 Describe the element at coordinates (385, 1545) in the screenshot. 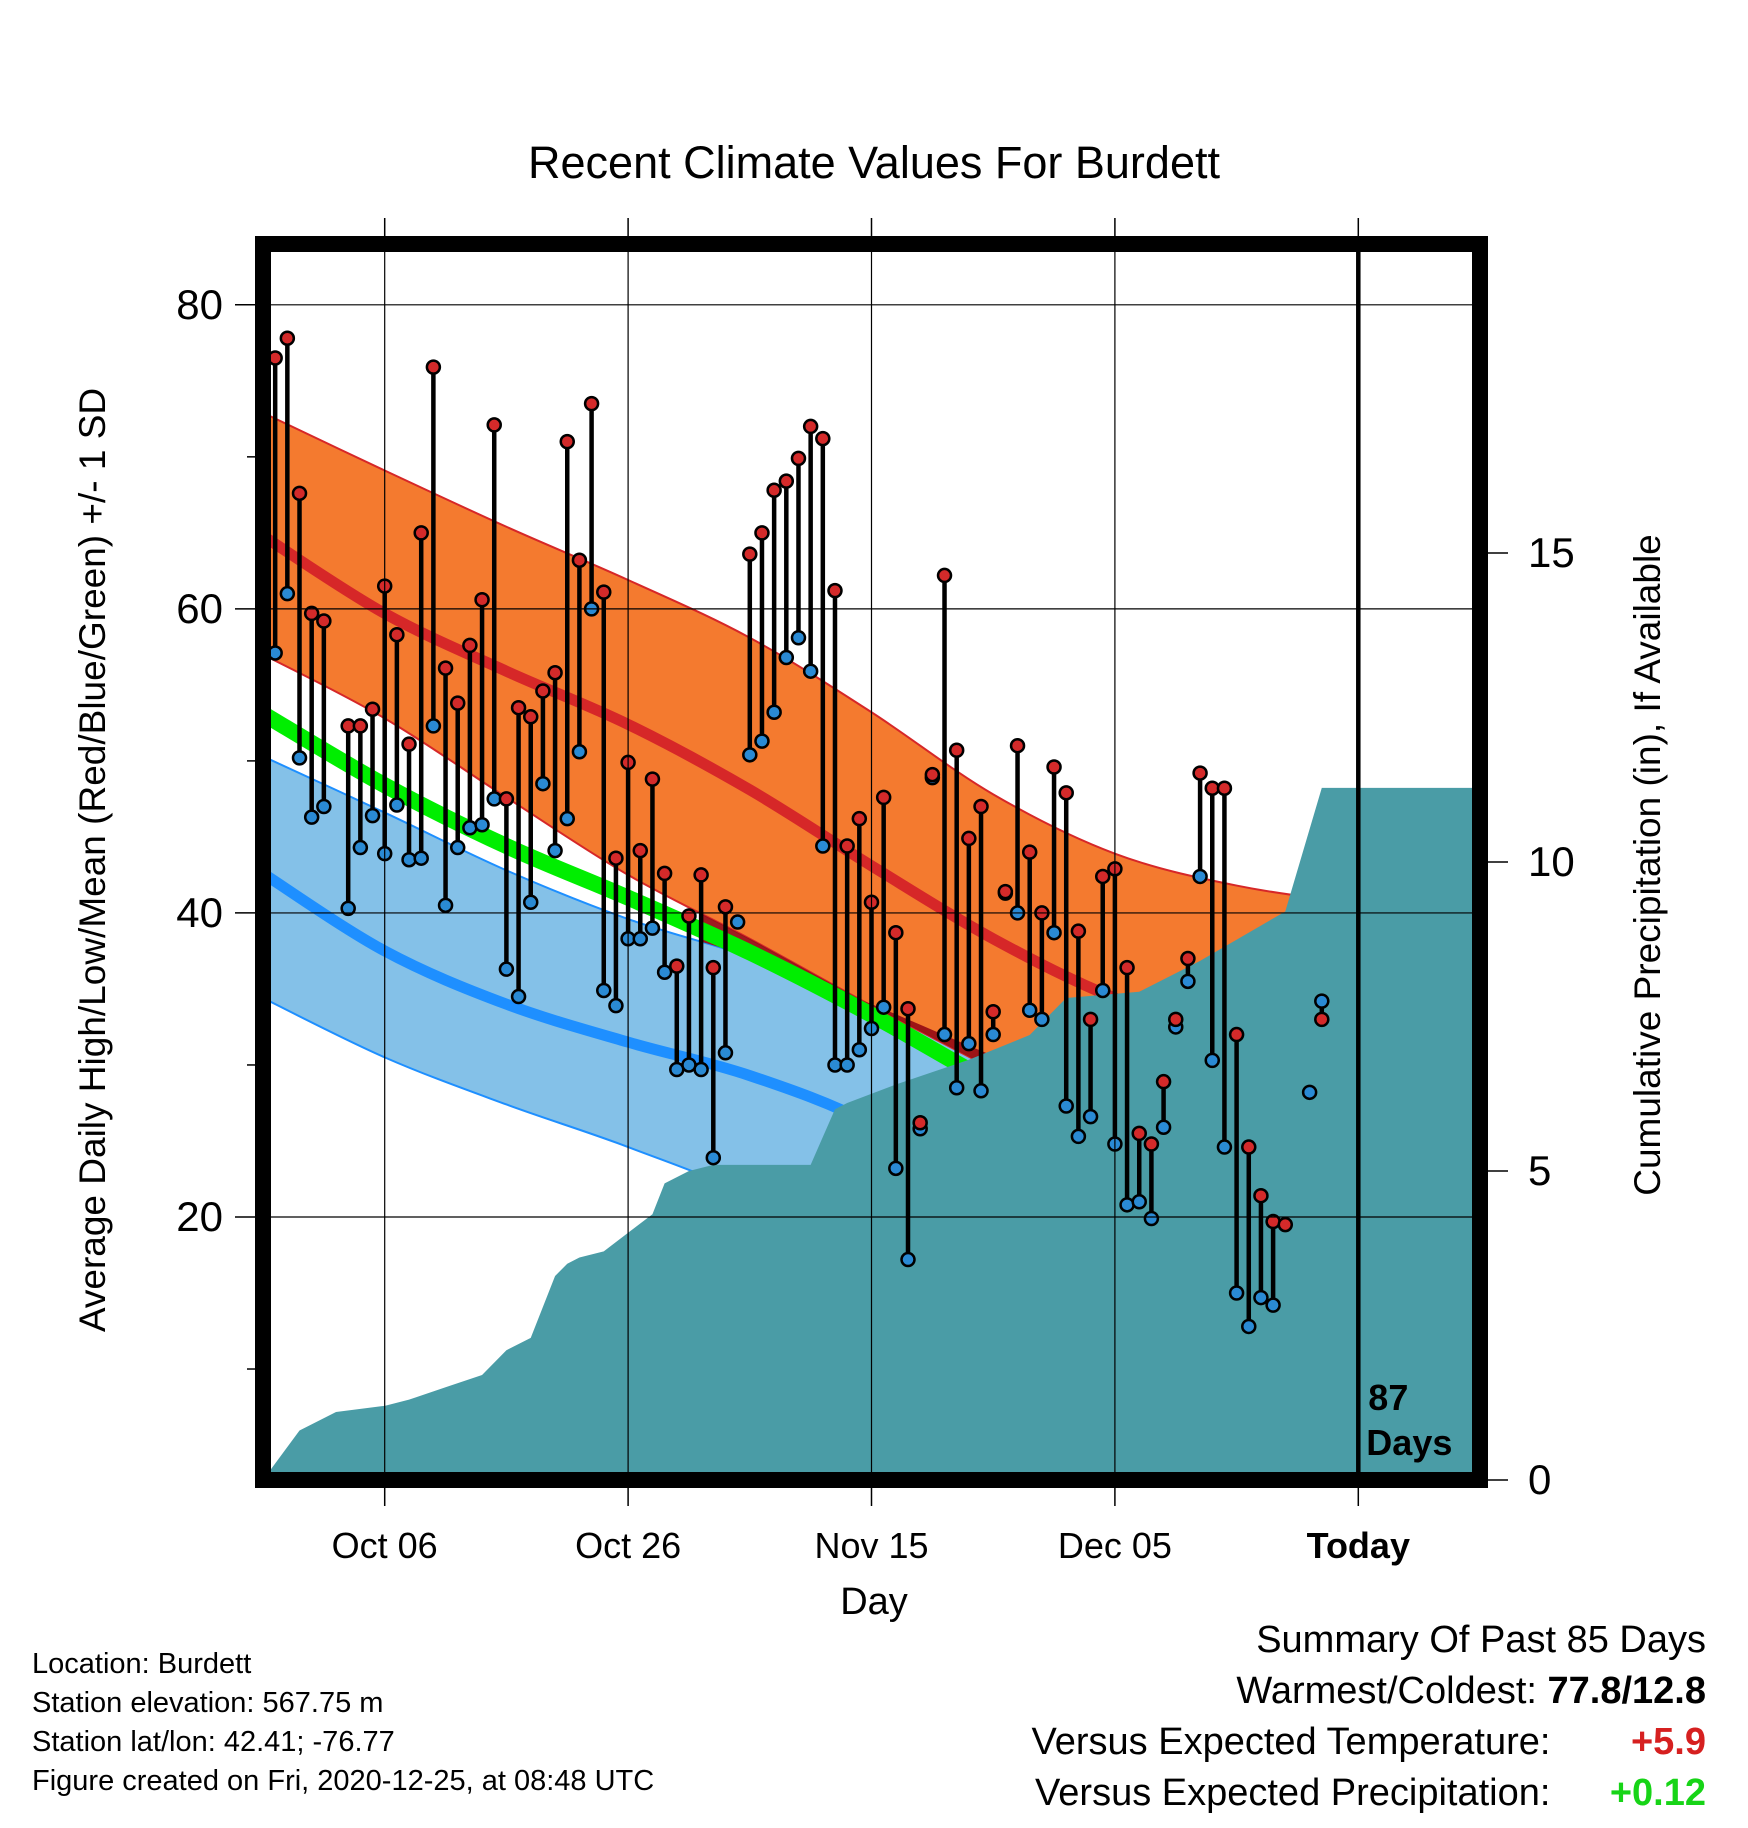

I see `x-tick-label: Oct 06` at that location.